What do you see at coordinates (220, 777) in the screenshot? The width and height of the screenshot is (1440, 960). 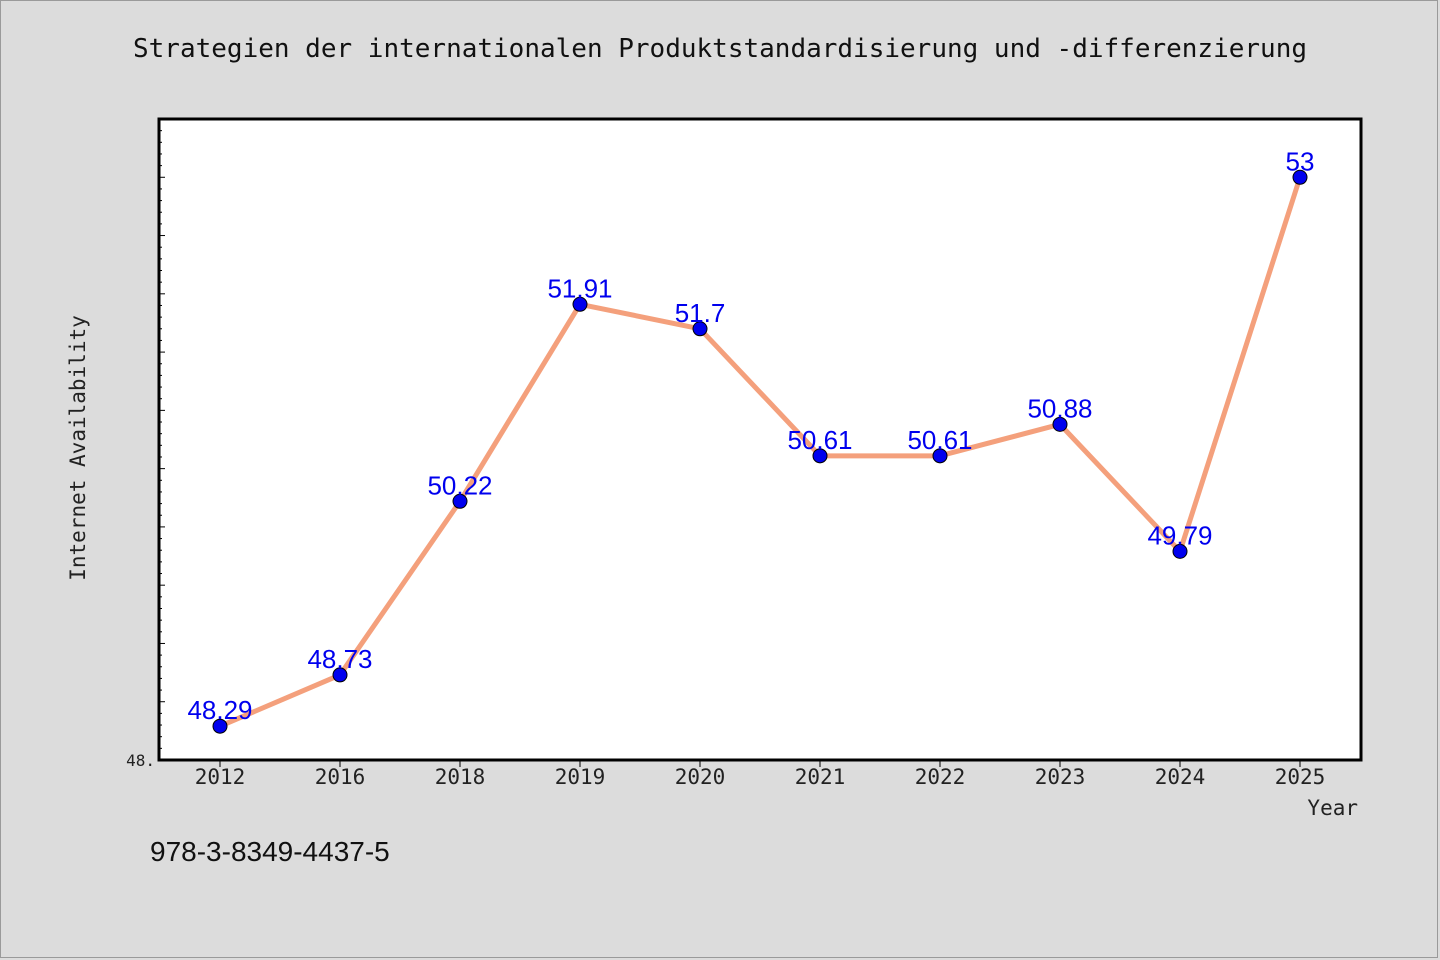 I see `x-tick-label: 2012` at bounding box center [220, 777].